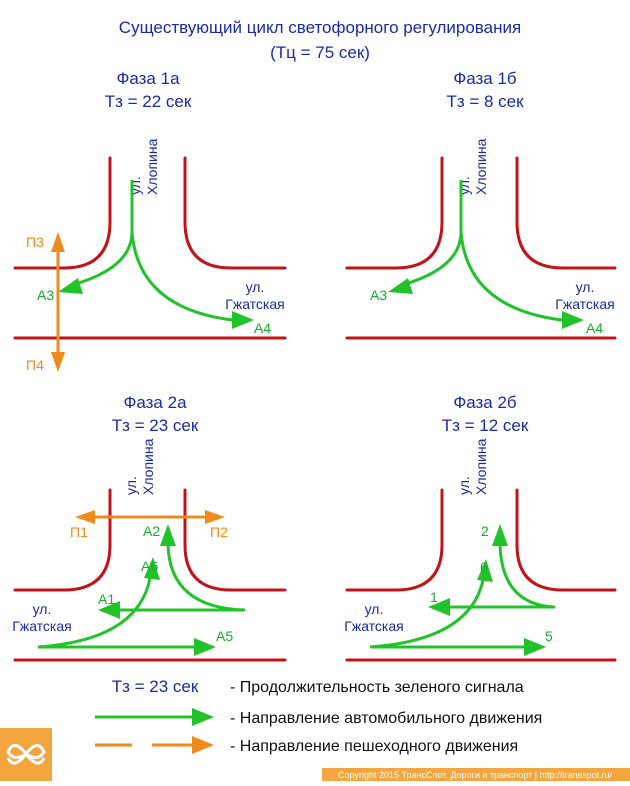 The width and height of the screenshot is (630, 786). Describe the element at coordinates (148, 78) in the screenshot. I see `phase-1a-title: Фаза 1а` at that location.